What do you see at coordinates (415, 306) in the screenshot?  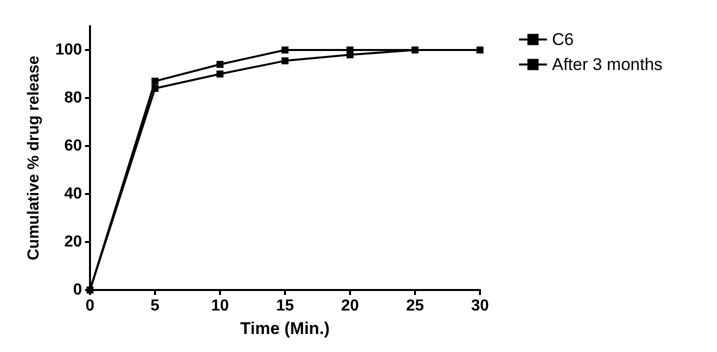 I see `x-tick-label: 25` at bounding box center [415, 306].